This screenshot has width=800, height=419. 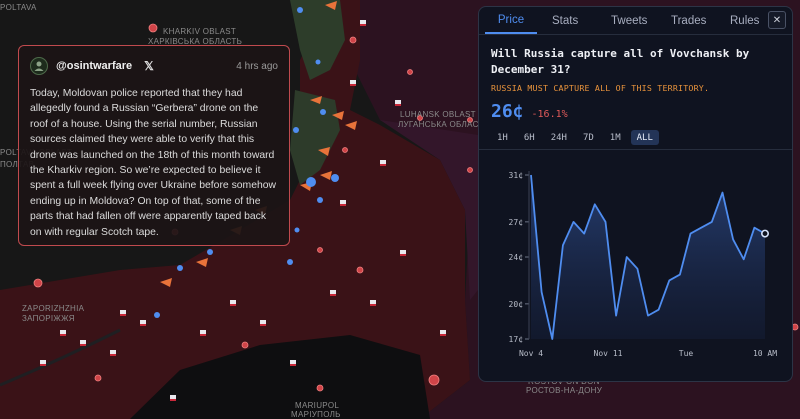 What do you see at coordinates (629, 20) in the screenshot?
I see `tab-tweets: Tweets` at bounding box center [629, 20].